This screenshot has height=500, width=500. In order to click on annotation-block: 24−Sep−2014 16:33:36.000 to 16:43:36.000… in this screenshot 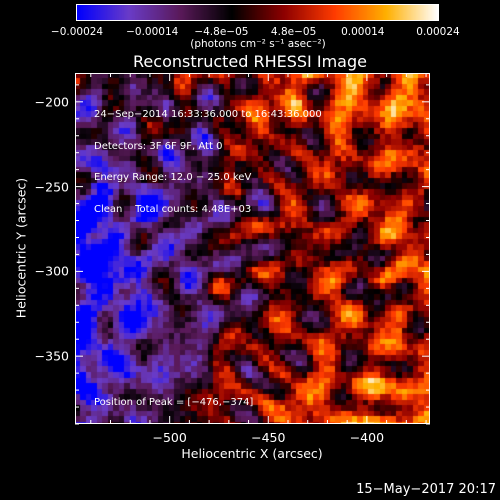, I will do `click(208, 157)`.